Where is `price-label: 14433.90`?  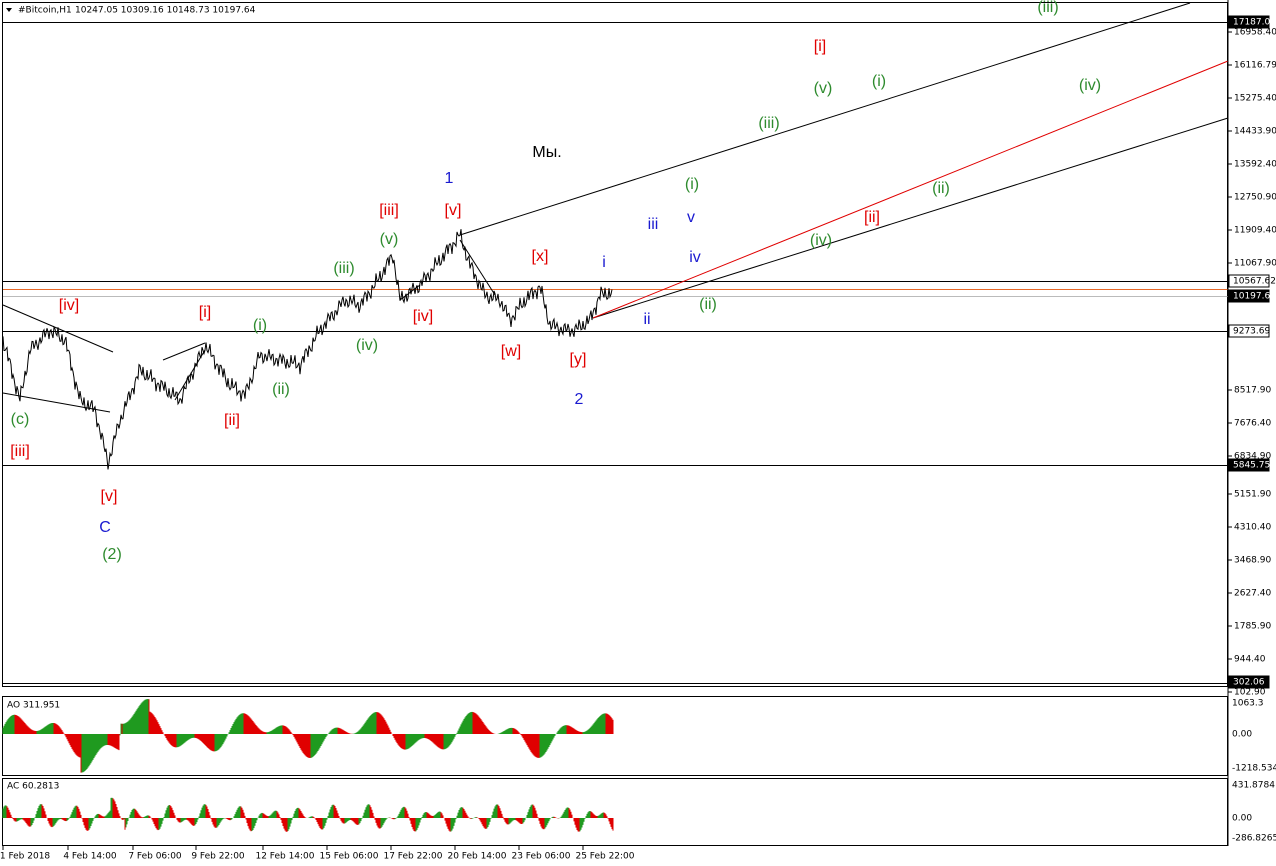
price-label: 14433.90 is located at coordinates (1255, 132).